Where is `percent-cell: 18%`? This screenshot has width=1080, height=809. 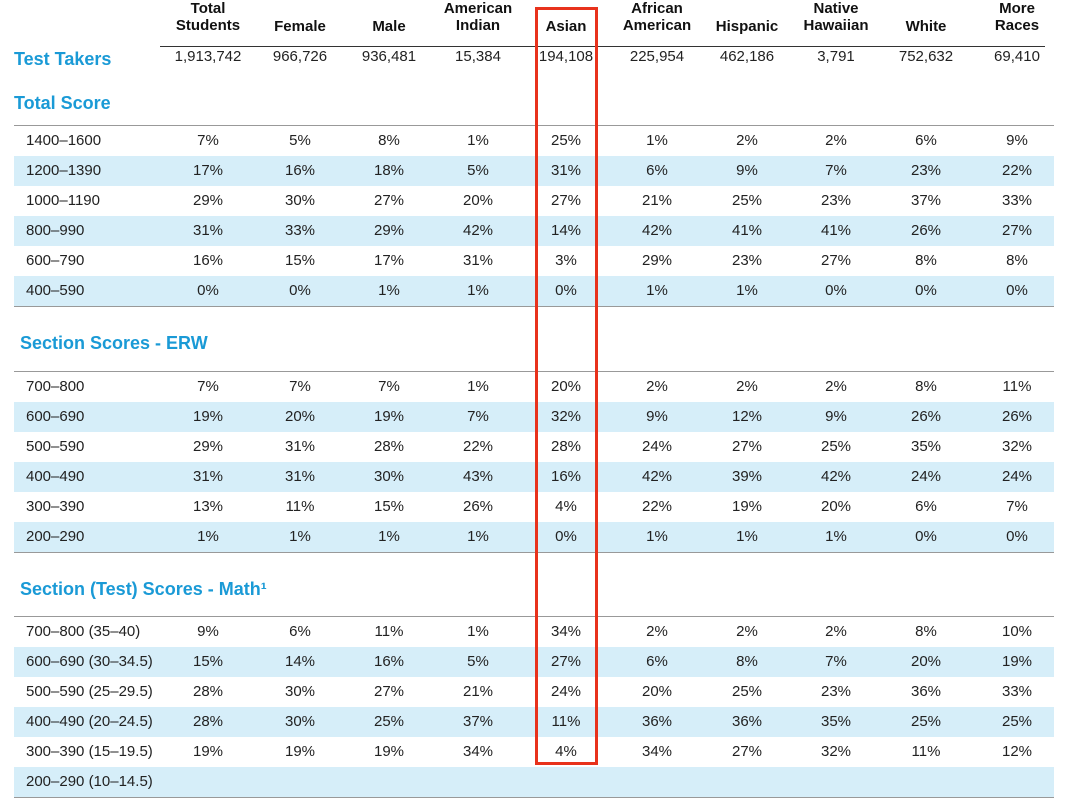 percent-cell: 18% is located at coordinates (389, 170).